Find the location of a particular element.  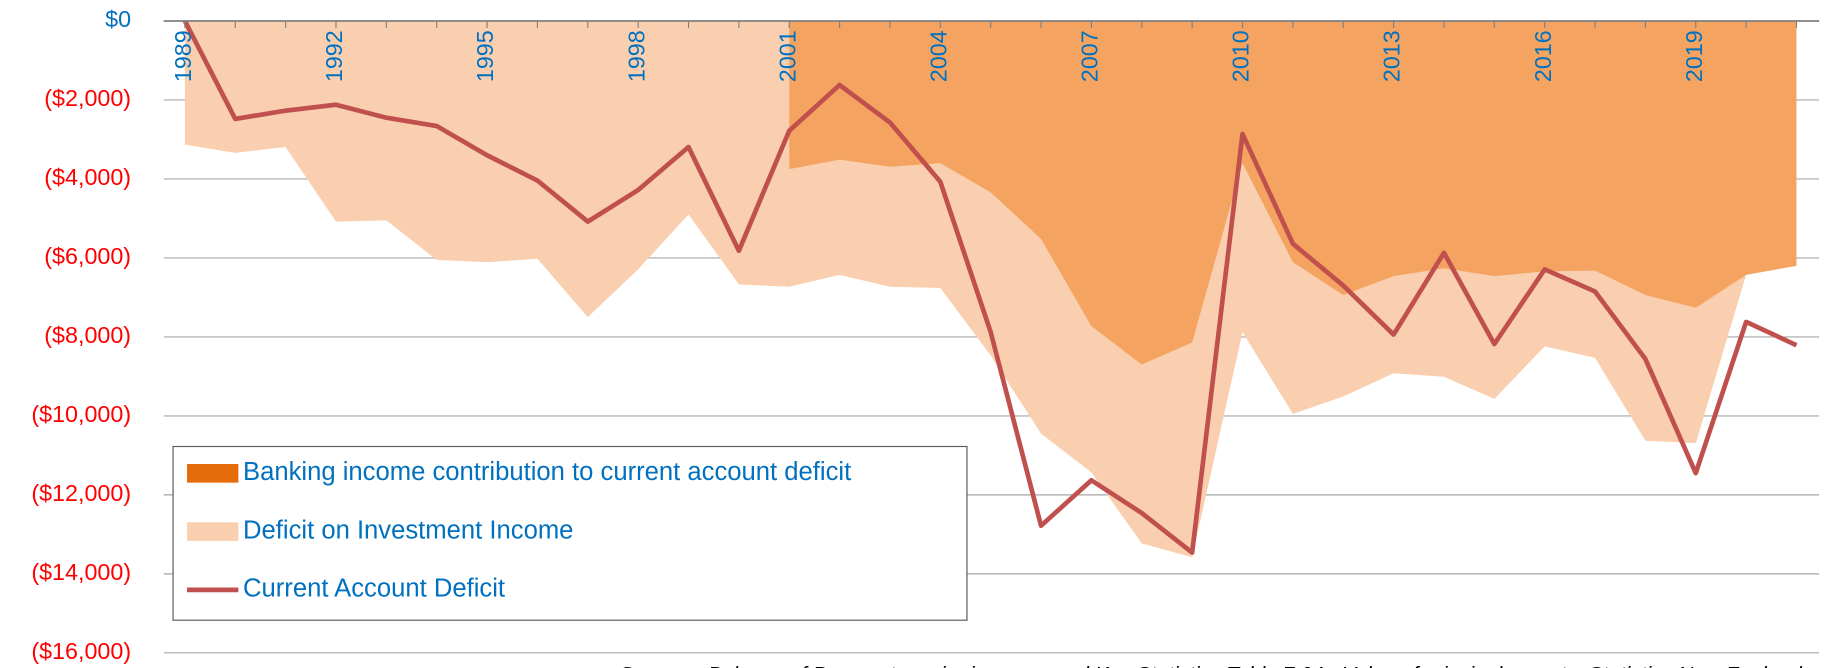

y-tick-label: ($12,000) is located at coordinates (81, 493).